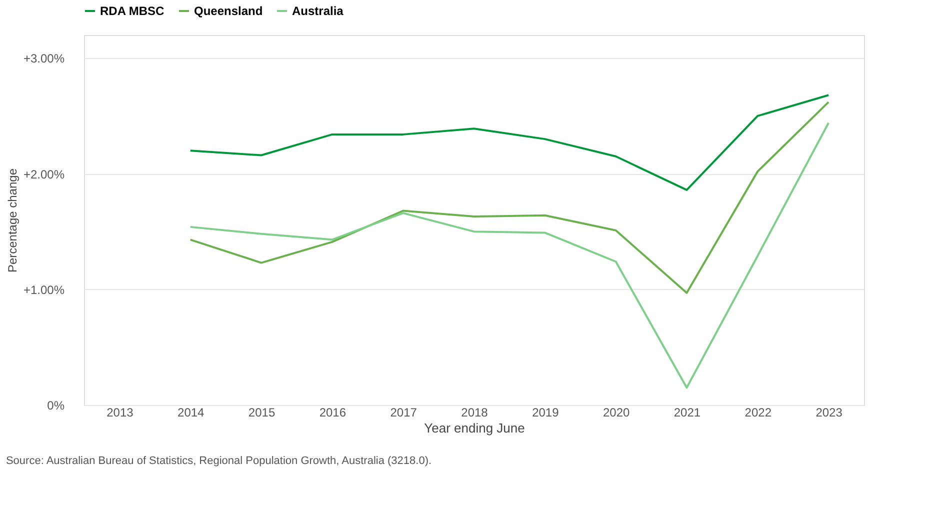 The image size is (946, 519). What do you see at coordinates (687, 413) in the screenshot?
I see `x-tick-label: 2021` at bounding box center [687, 413].